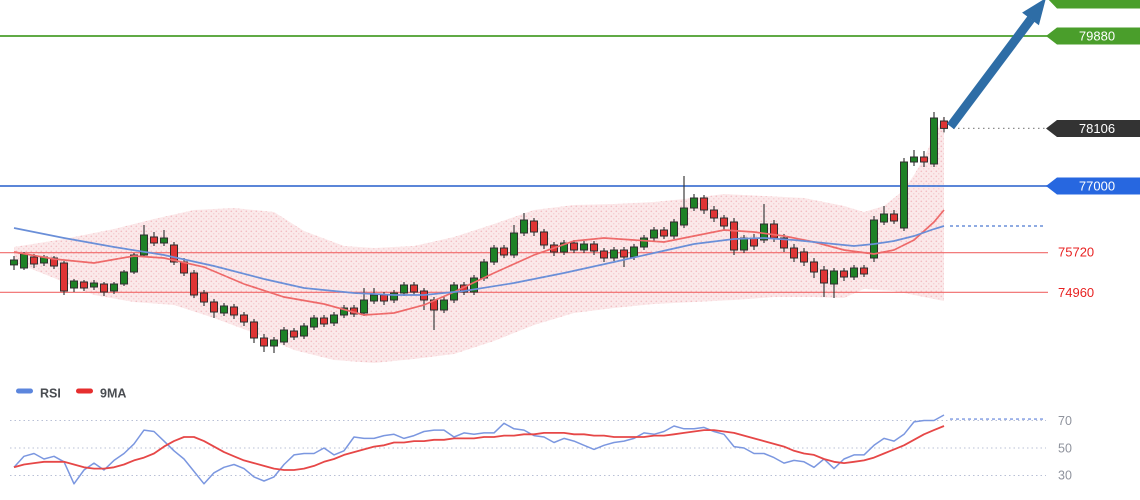 The height and width of the screenshot is (500, 1140). What do you see at coordinates (1097, 128) in the screenshot?
I see `last-price-label: 78106` at bounding box center [1097, 128].